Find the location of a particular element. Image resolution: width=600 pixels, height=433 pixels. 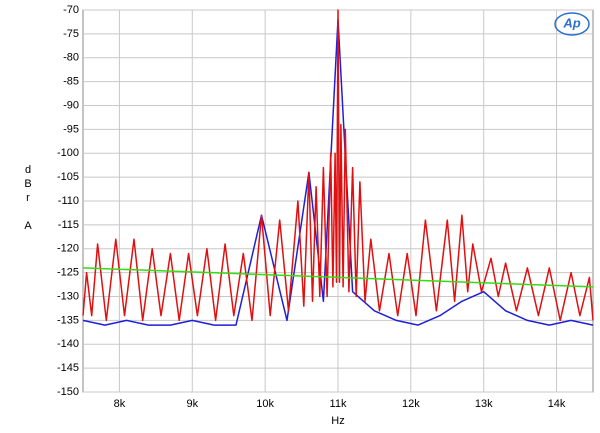

y-tick-label: -120 is located at coordinates (68, 249).